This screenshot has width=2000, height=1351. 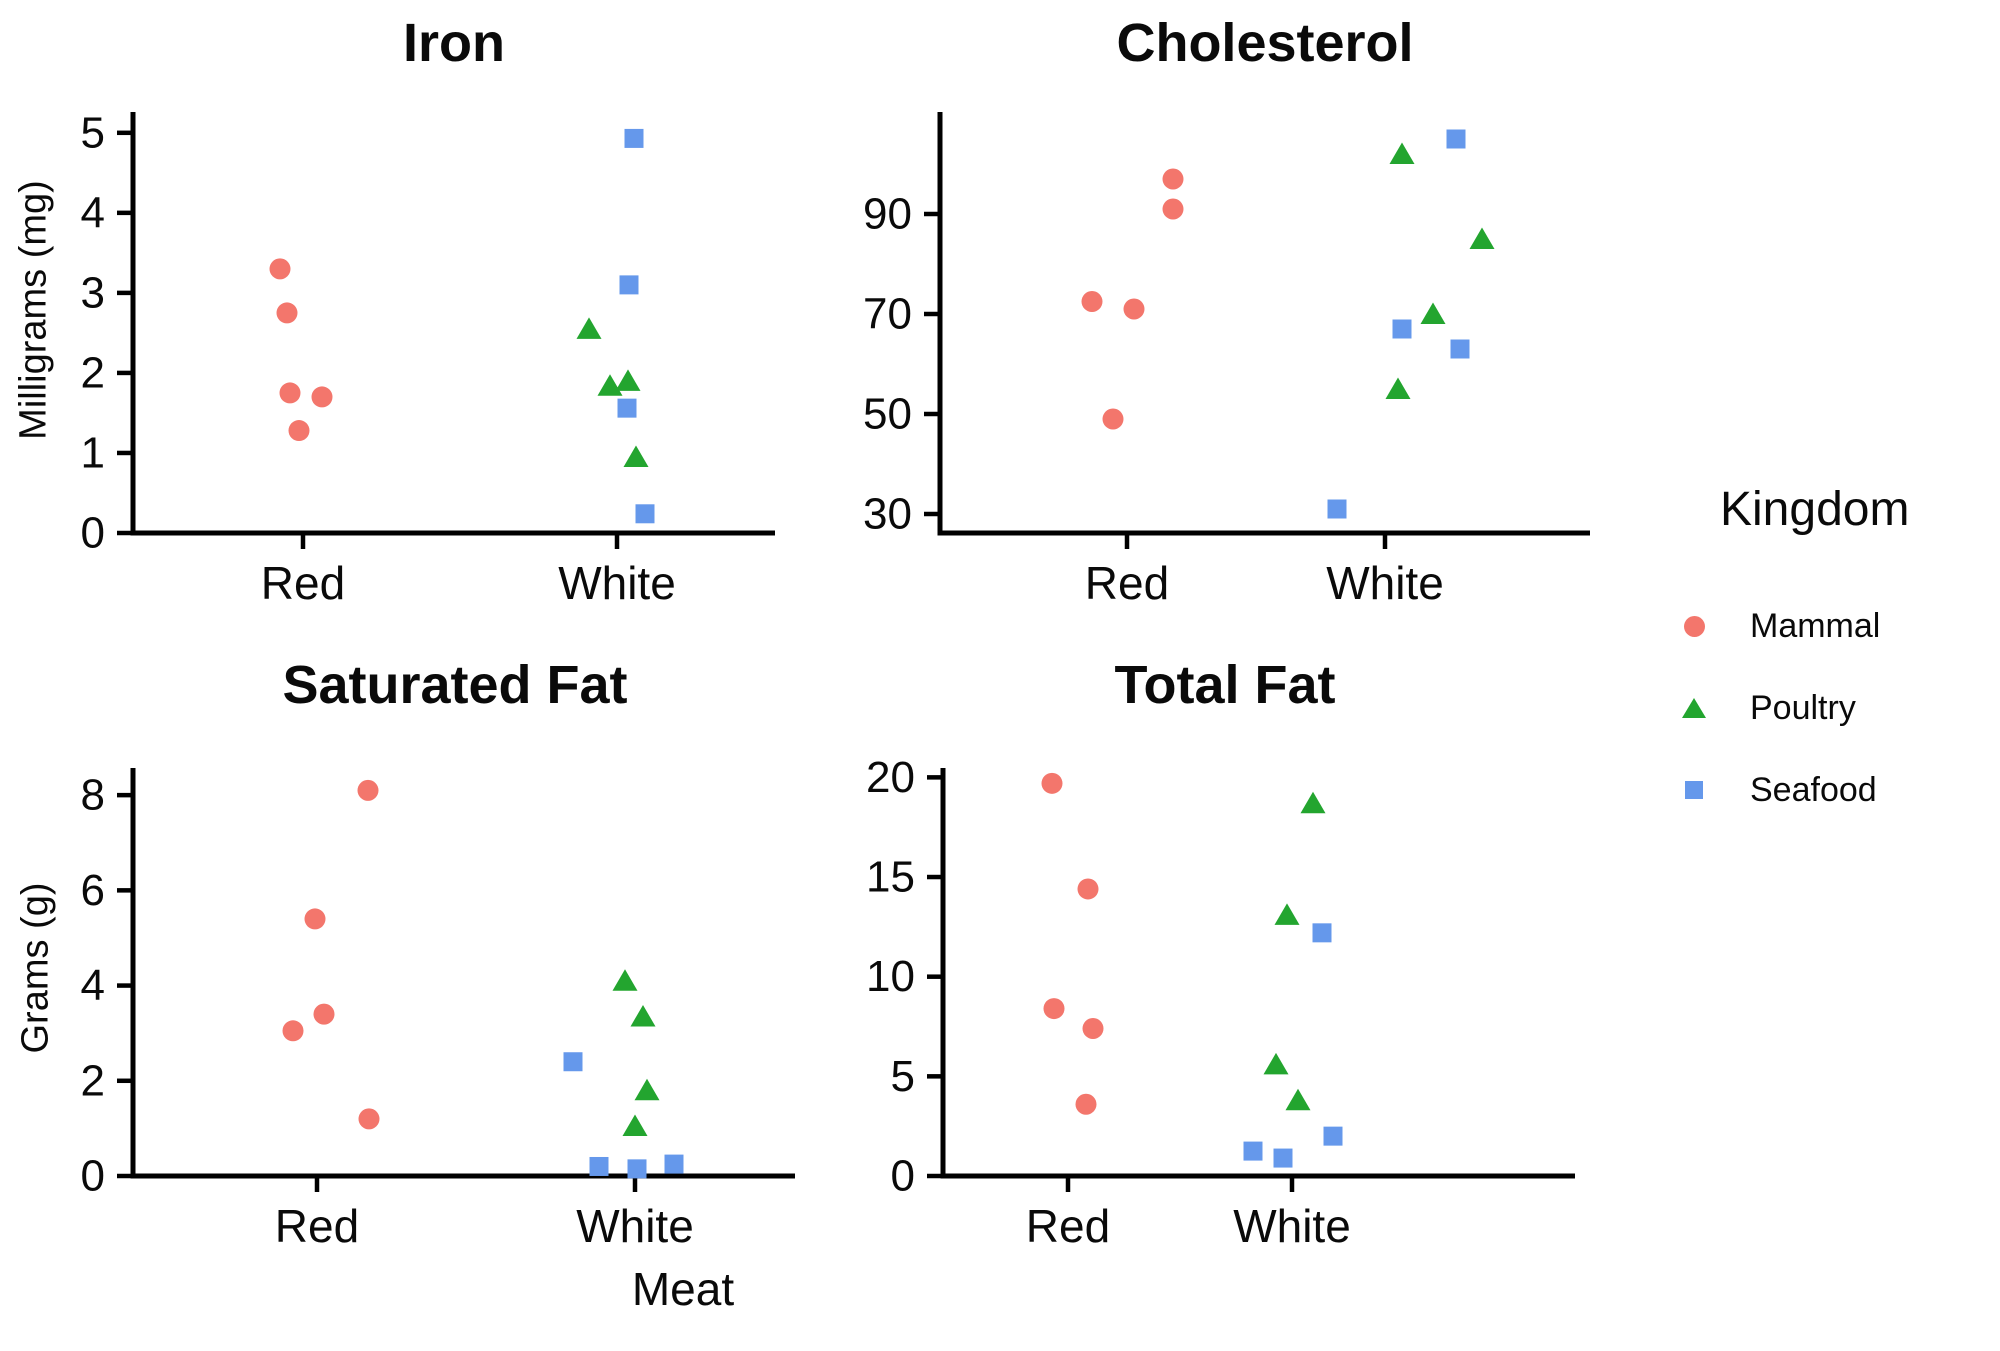 What do you see at coordinates (1265, 43) in the screenshot?
I see `panel-title-cholesterol: Cholesterol` at bounding box center [1265, 43].